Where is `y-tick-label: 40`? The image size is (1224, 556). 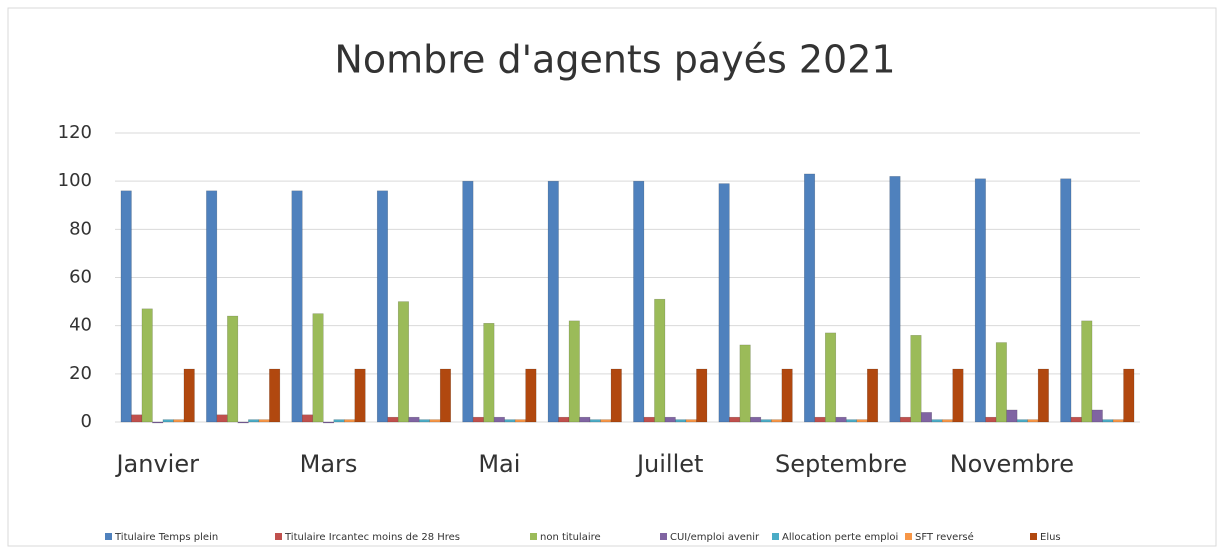
y-tick-label: 40 is located at coordinates (80, 325).